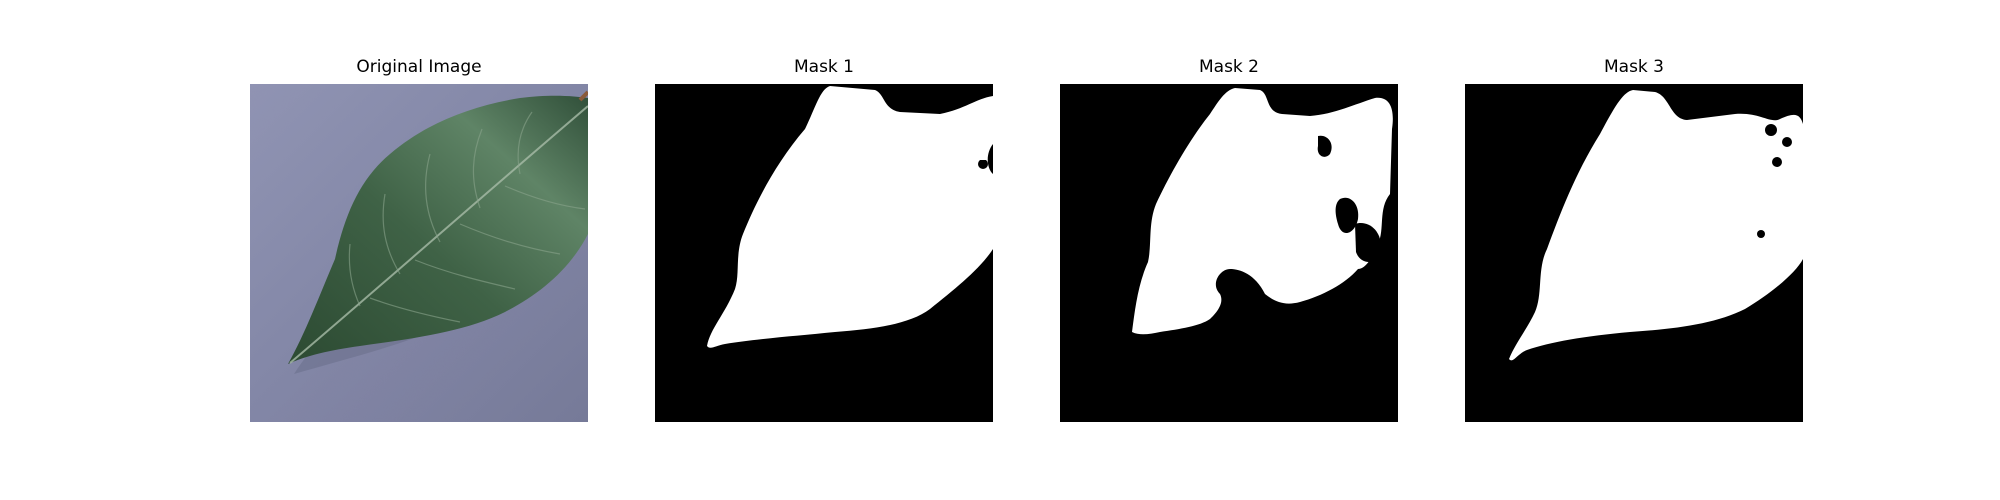 The height and width of the screenshot is (500, 2000). What do you see at coordinates (824, 253) in the screenshot?
I see `mask-1-image` at bounding box center [824, 253].